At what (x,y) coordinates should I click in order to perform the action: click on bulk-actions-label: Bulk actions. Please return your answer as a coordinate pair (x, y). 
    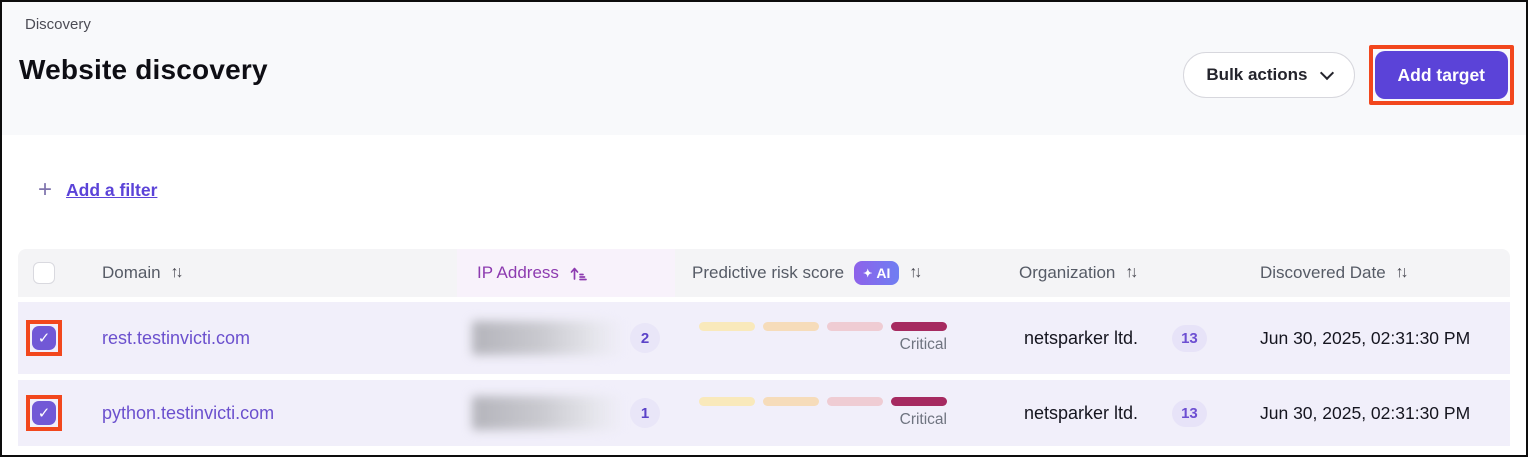
    Looking at the image, I should click on (1257, 74).